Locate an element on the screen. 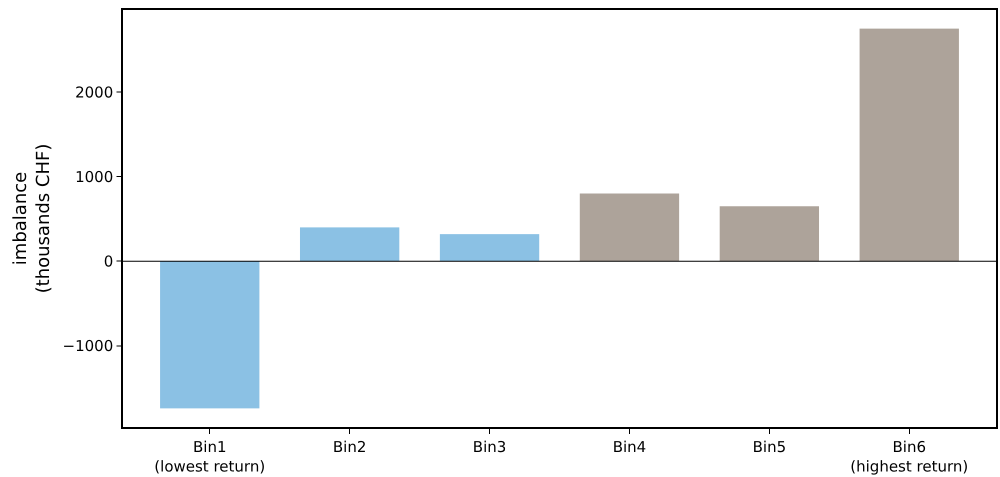 Image resolution: width=1000 pixels, height=477 pixels. x-tick-label: Bin2 is located at coordinates (349, 447).